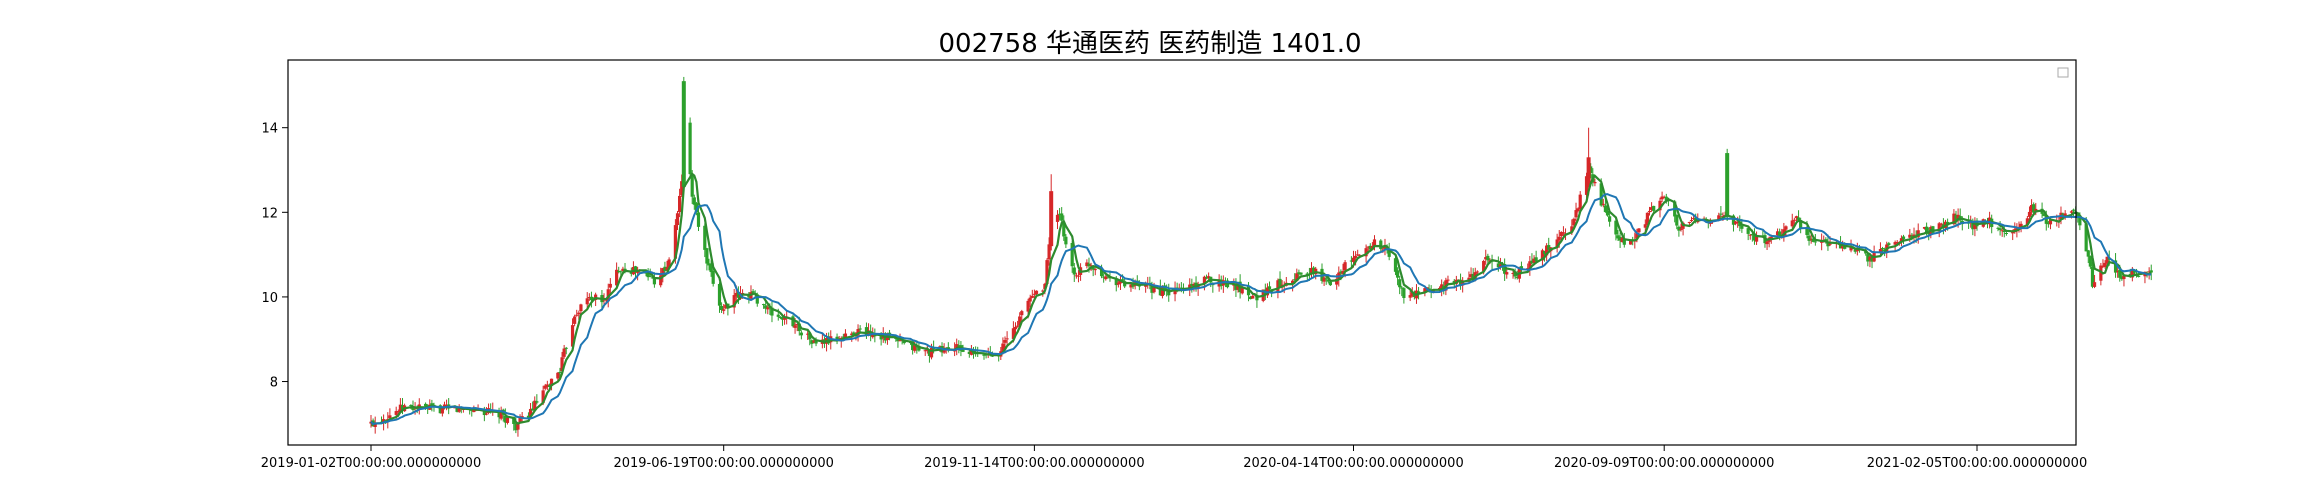 This screenshot has width=2300, height=500. Describe the element at coordinates (1664, 463) in the screenshot. I see `x-tick-label: 2020-09-09T00:00:00.000000000` at that location.